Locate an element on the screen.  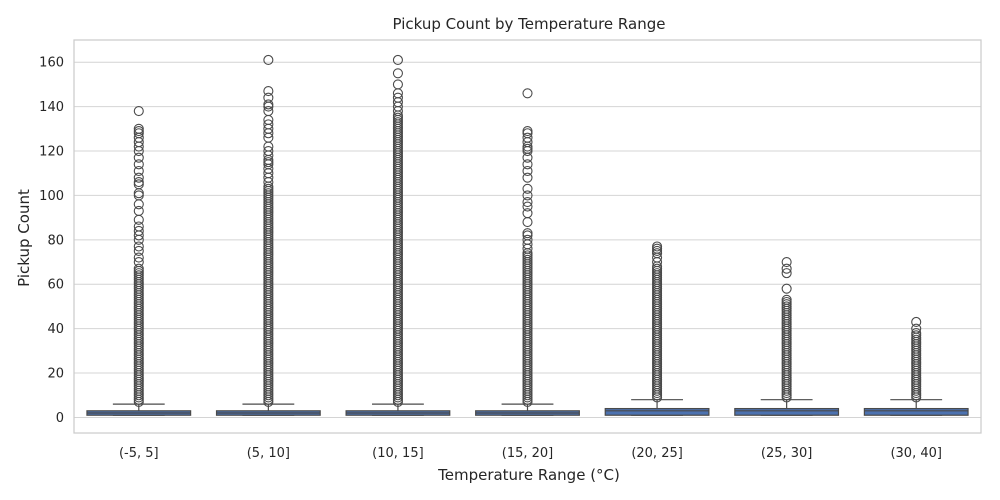
y-tick-label: 80 is located at coordinates (55, 240).